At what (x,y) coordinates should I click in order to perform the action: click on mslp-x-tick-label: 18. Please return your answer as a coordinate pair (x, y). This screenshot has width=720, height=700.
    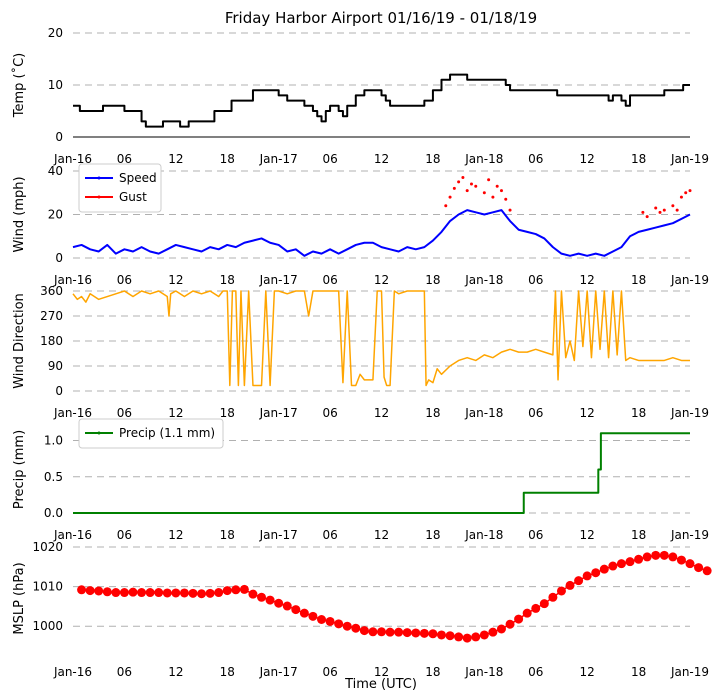
    Looking at the image, I should click on (432, 672).